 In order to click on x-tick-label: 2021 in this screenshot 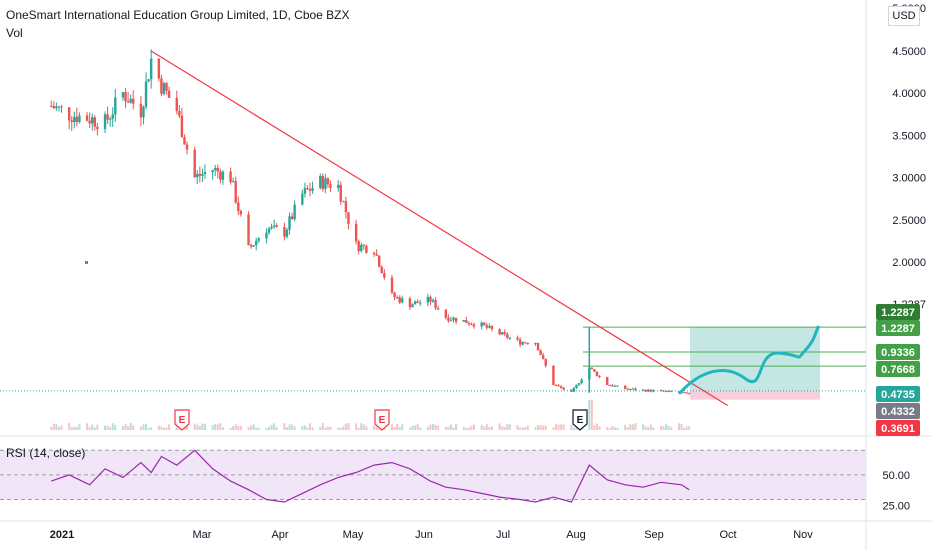, I will do `click(62, 535)`.